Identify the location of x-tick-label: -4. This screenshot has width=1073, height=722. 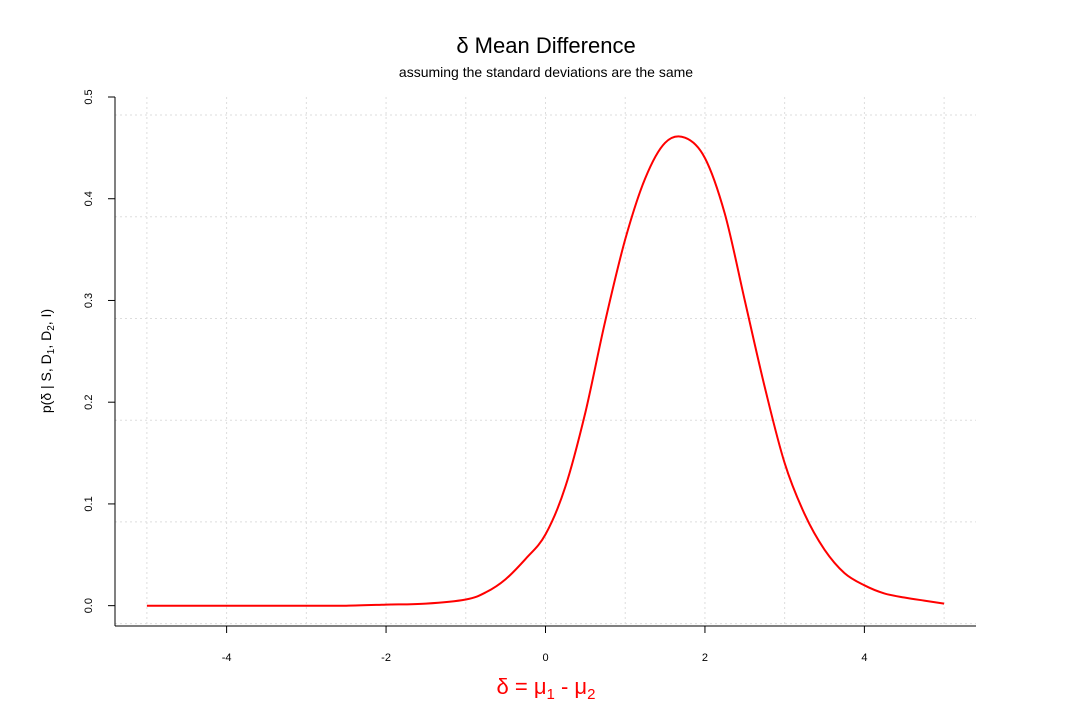
(227, 658).